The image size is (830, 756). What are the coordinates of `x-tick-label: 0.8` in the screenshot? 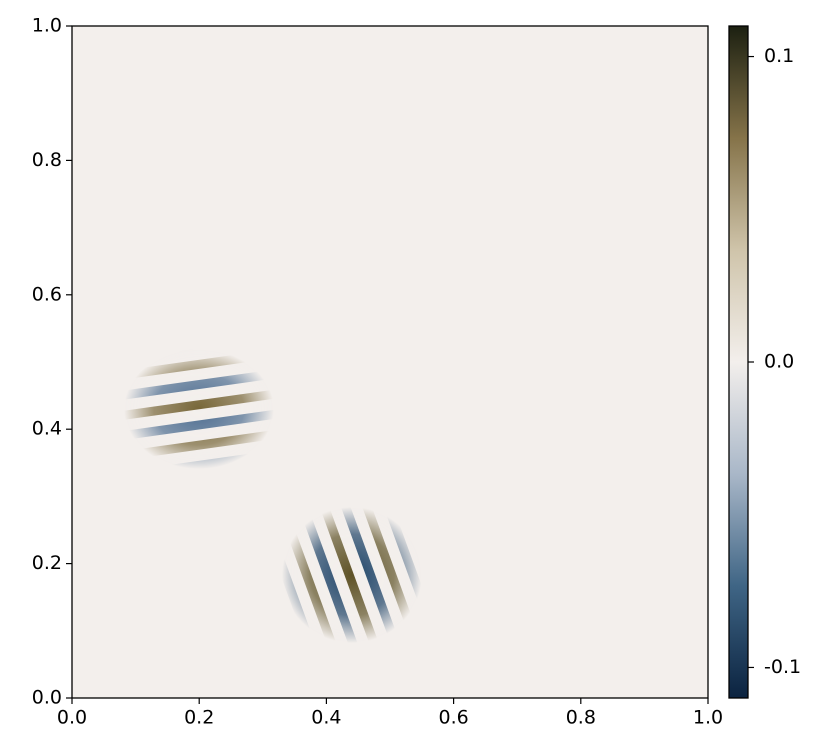 It's located at (581, 718).